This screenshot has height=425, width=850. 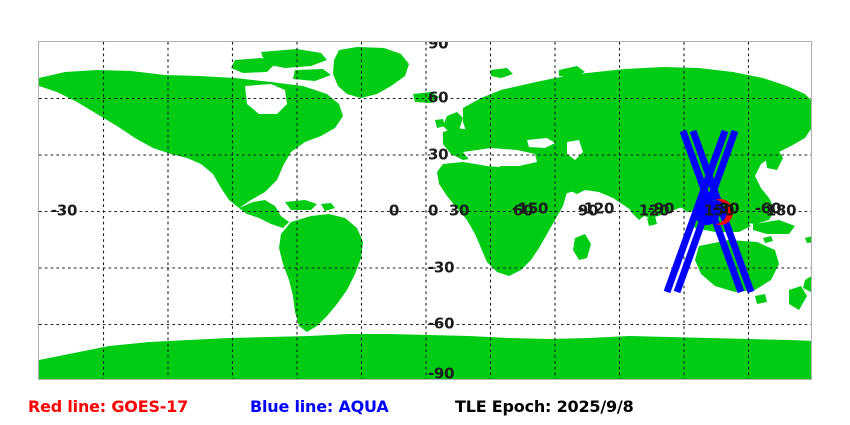 What do you see at coordinates (301, 205) in the screenshot?
I see `caribbean-shape` at bounding box center [301, 205].